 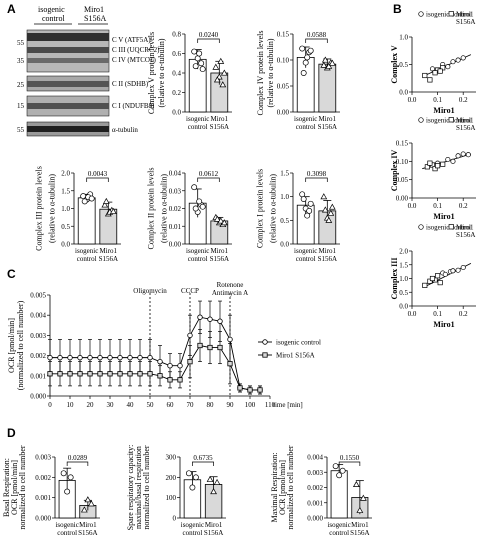 I want to click on series-line, so click(x=155, y=367).